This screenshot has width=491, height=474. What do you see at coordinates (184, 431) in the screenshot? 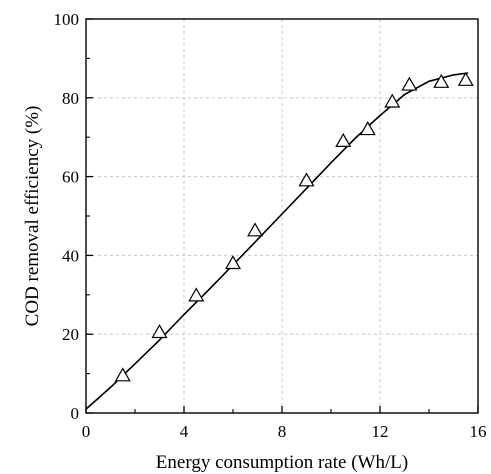
I see `x-tick-label: 4` at bounding box center [184, 431].